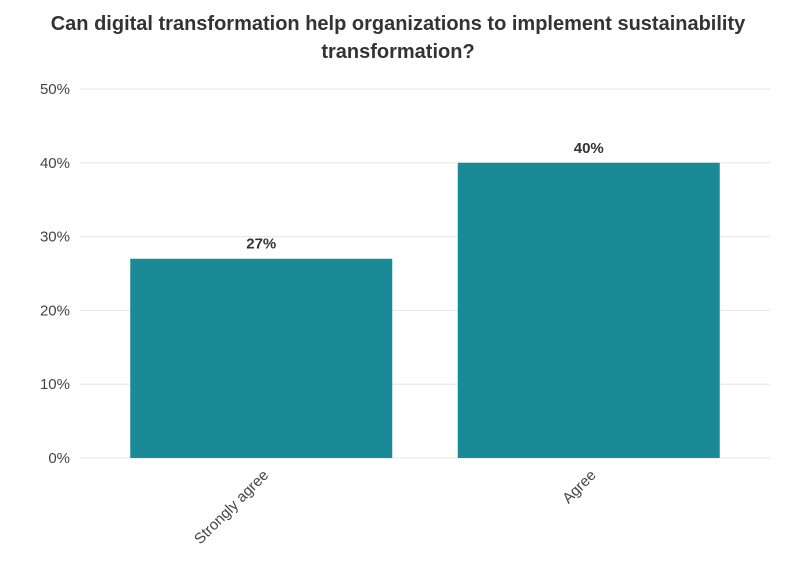  Describe the element at coordinates (231, 507) in the screenshot. I see `category-label: Strongly agree` at that location.